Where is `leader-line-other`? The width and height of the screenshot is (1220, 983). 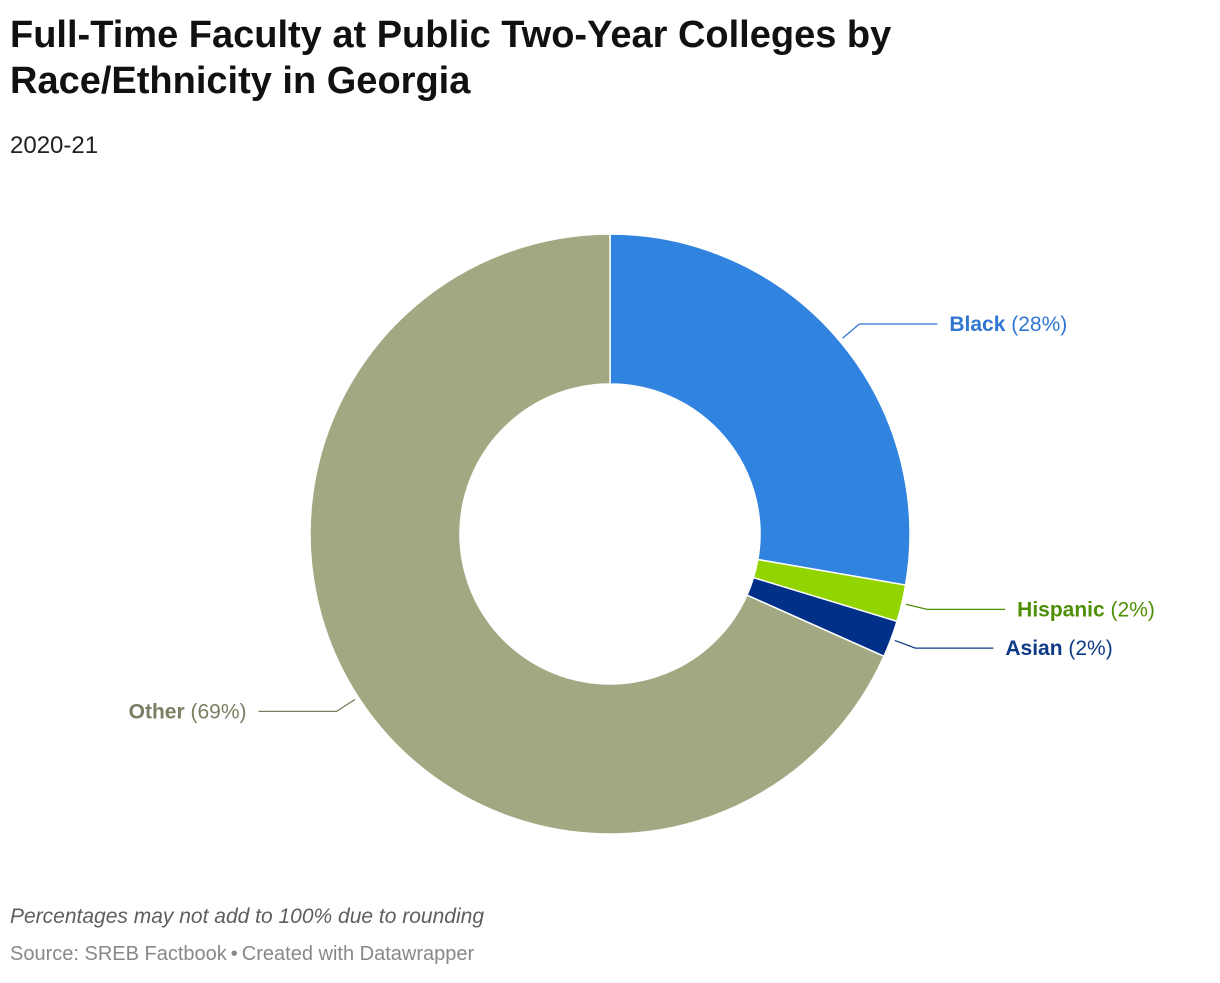
leader-line-other is located at coordinates (307, 705).